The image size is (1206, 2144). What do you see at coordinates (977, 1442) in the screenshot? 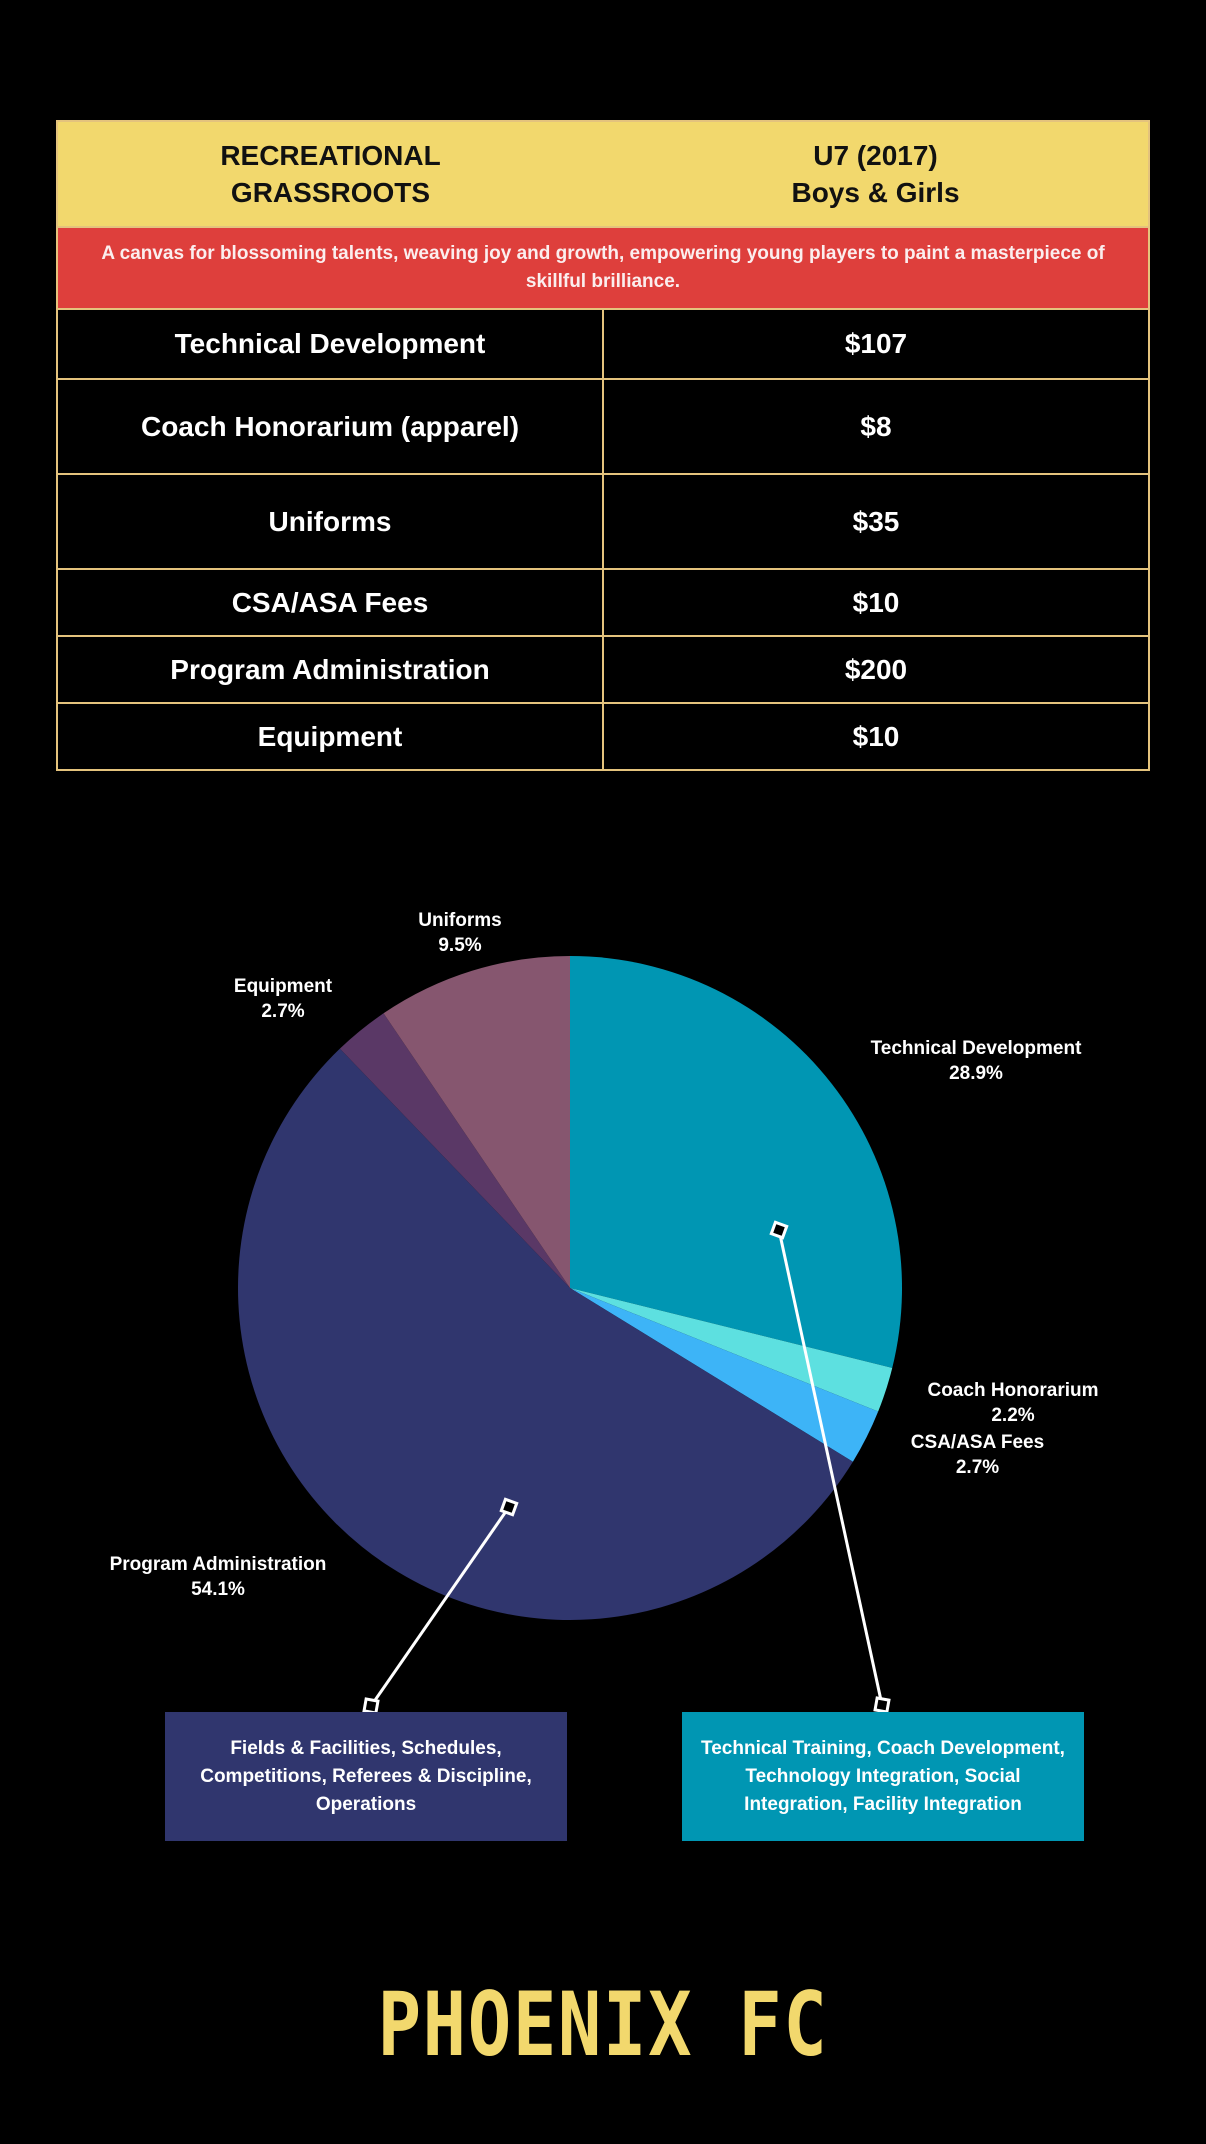
I see `slice-name: CSA/ASA Fees` at bounding box center [977, 1442].